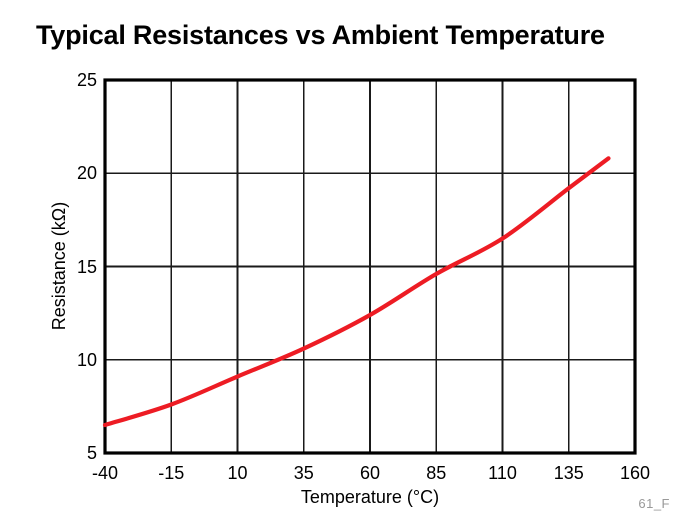 The height and width of the screenshot is (532, 700). I want to click on y-tick-label: 5, so click(91, 453).